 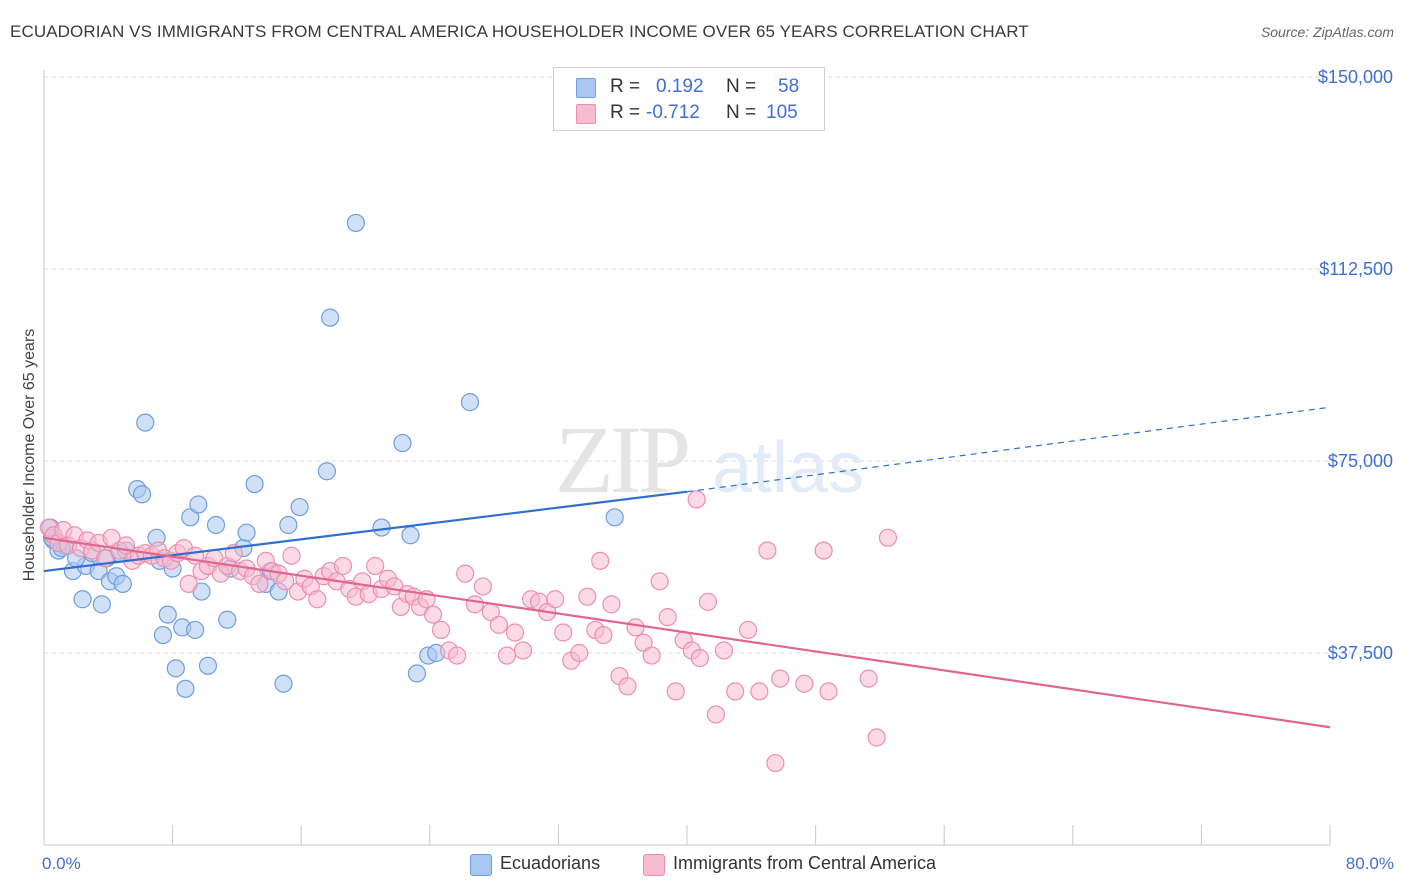 I want to click on n-value: 58, so click(x=789, y=86).